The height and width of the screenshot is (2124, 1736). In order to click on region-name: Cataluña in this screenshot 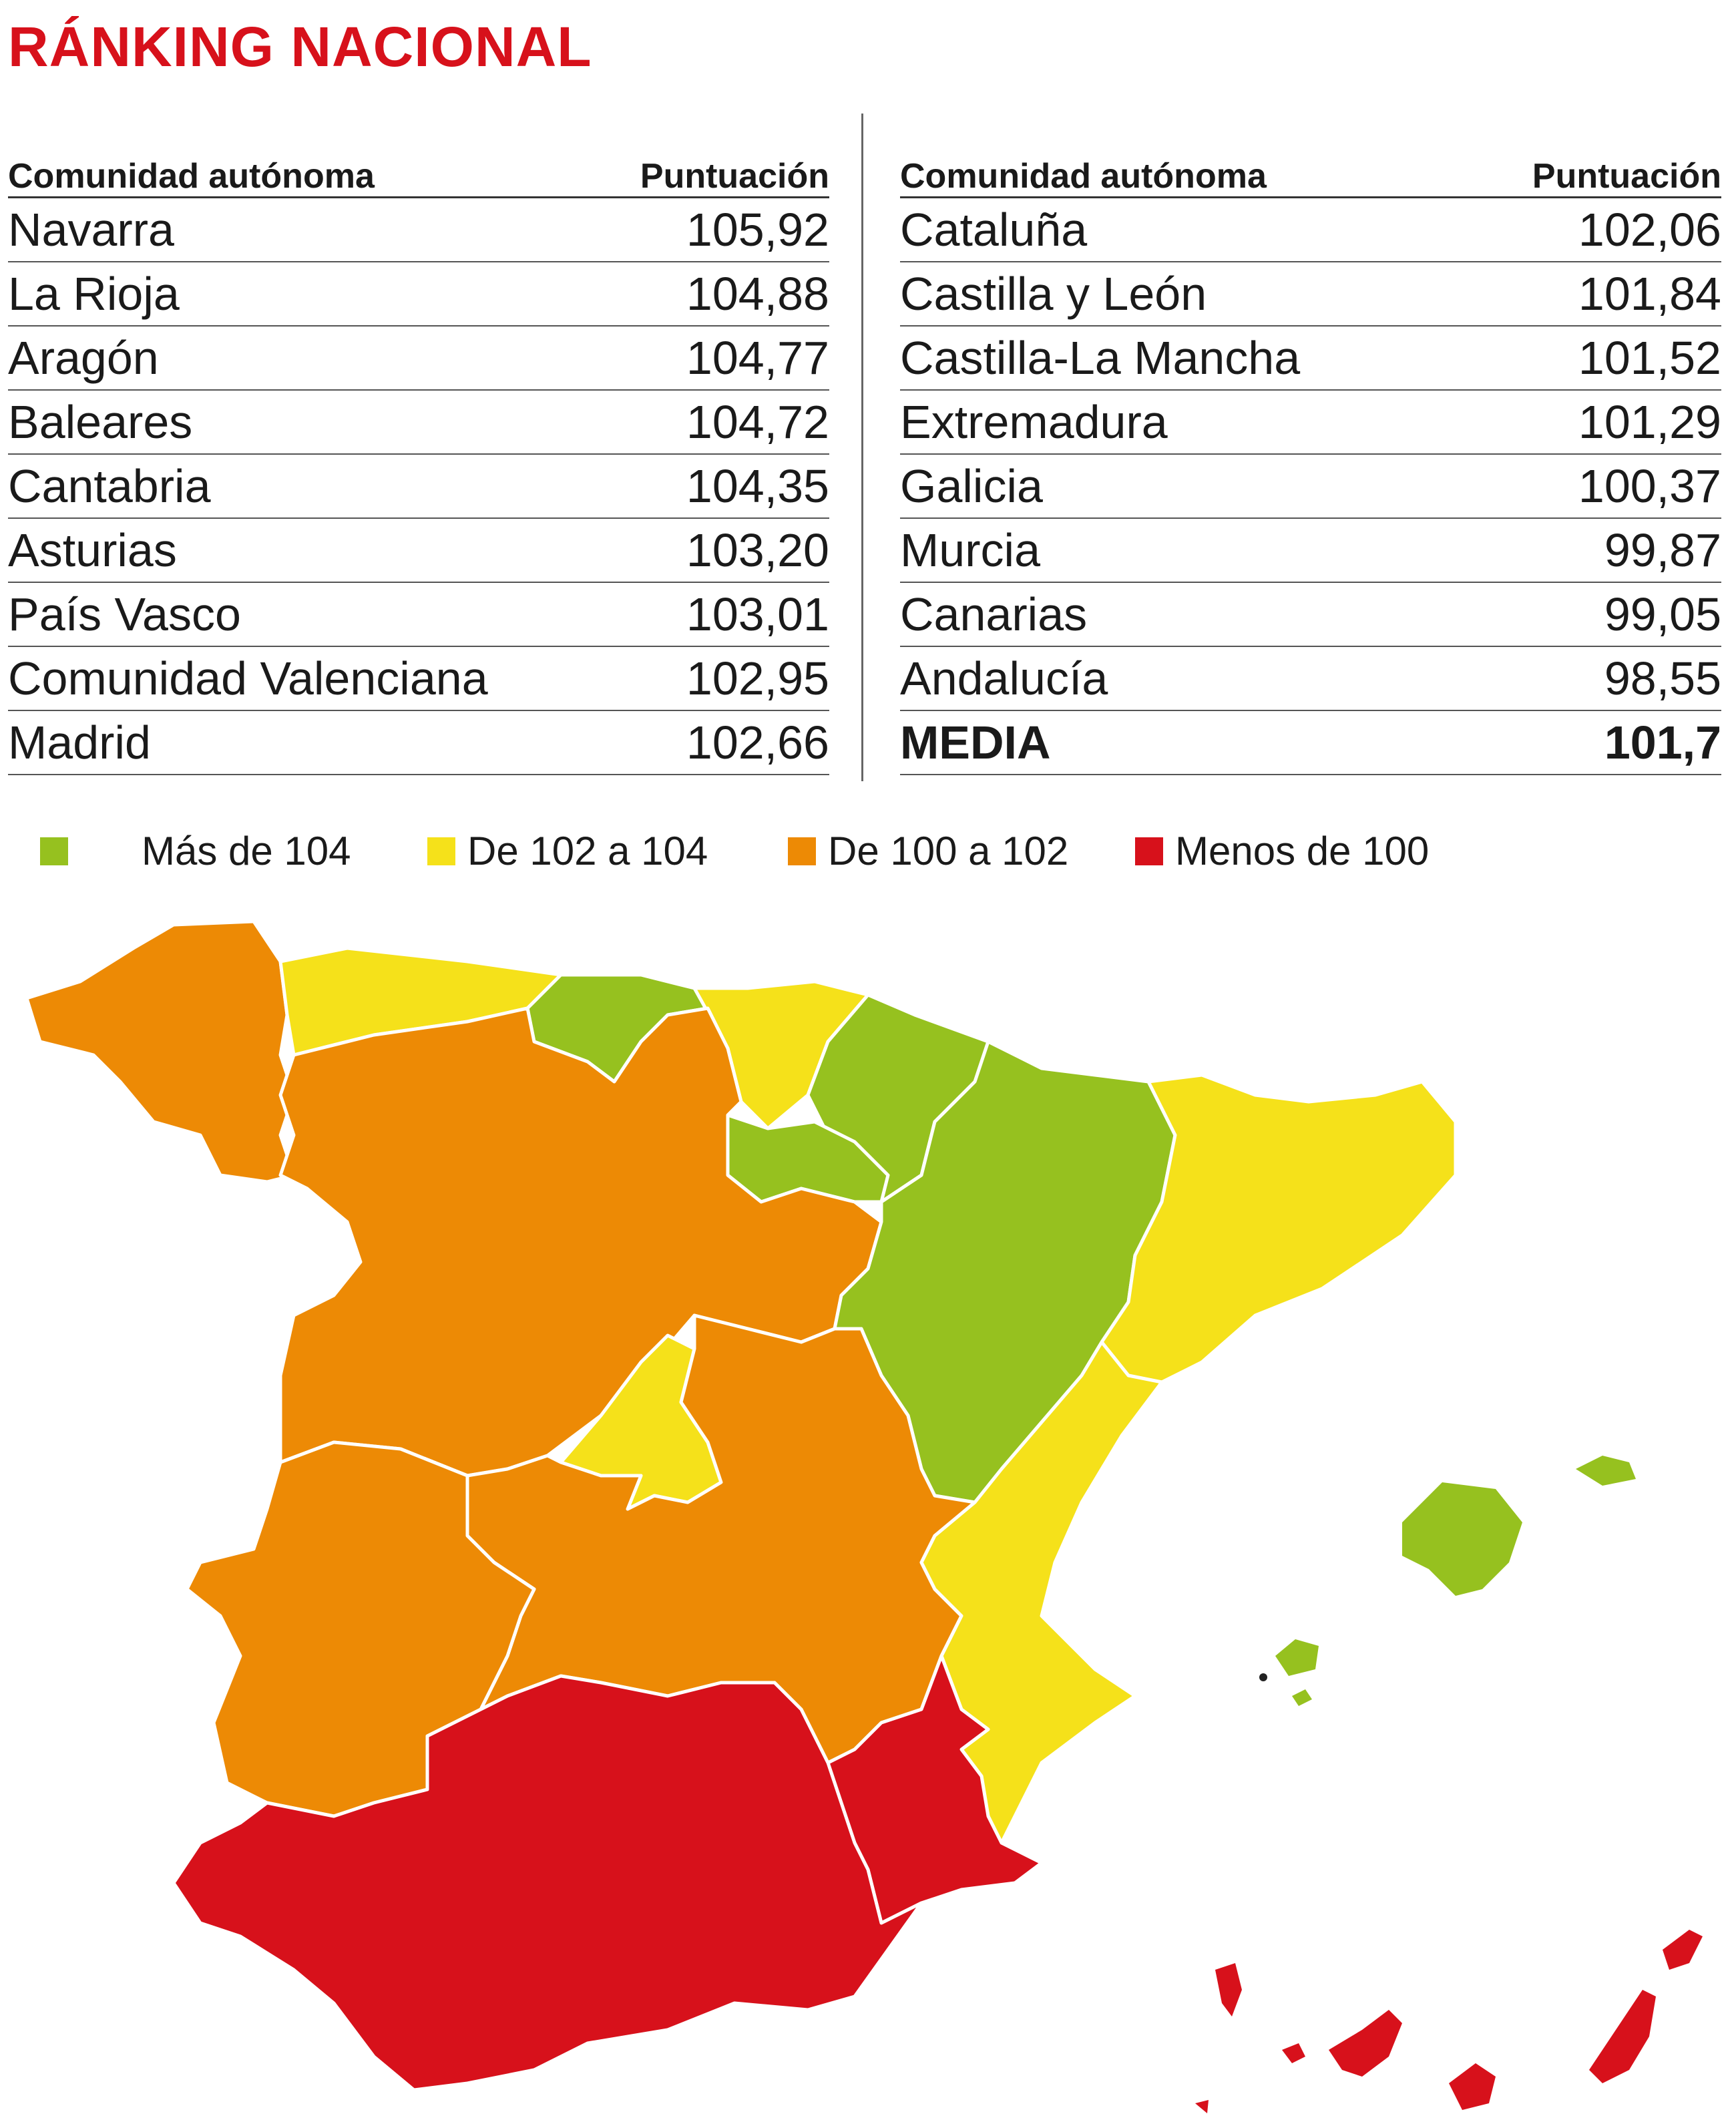, I will do `click(994, 230)`.